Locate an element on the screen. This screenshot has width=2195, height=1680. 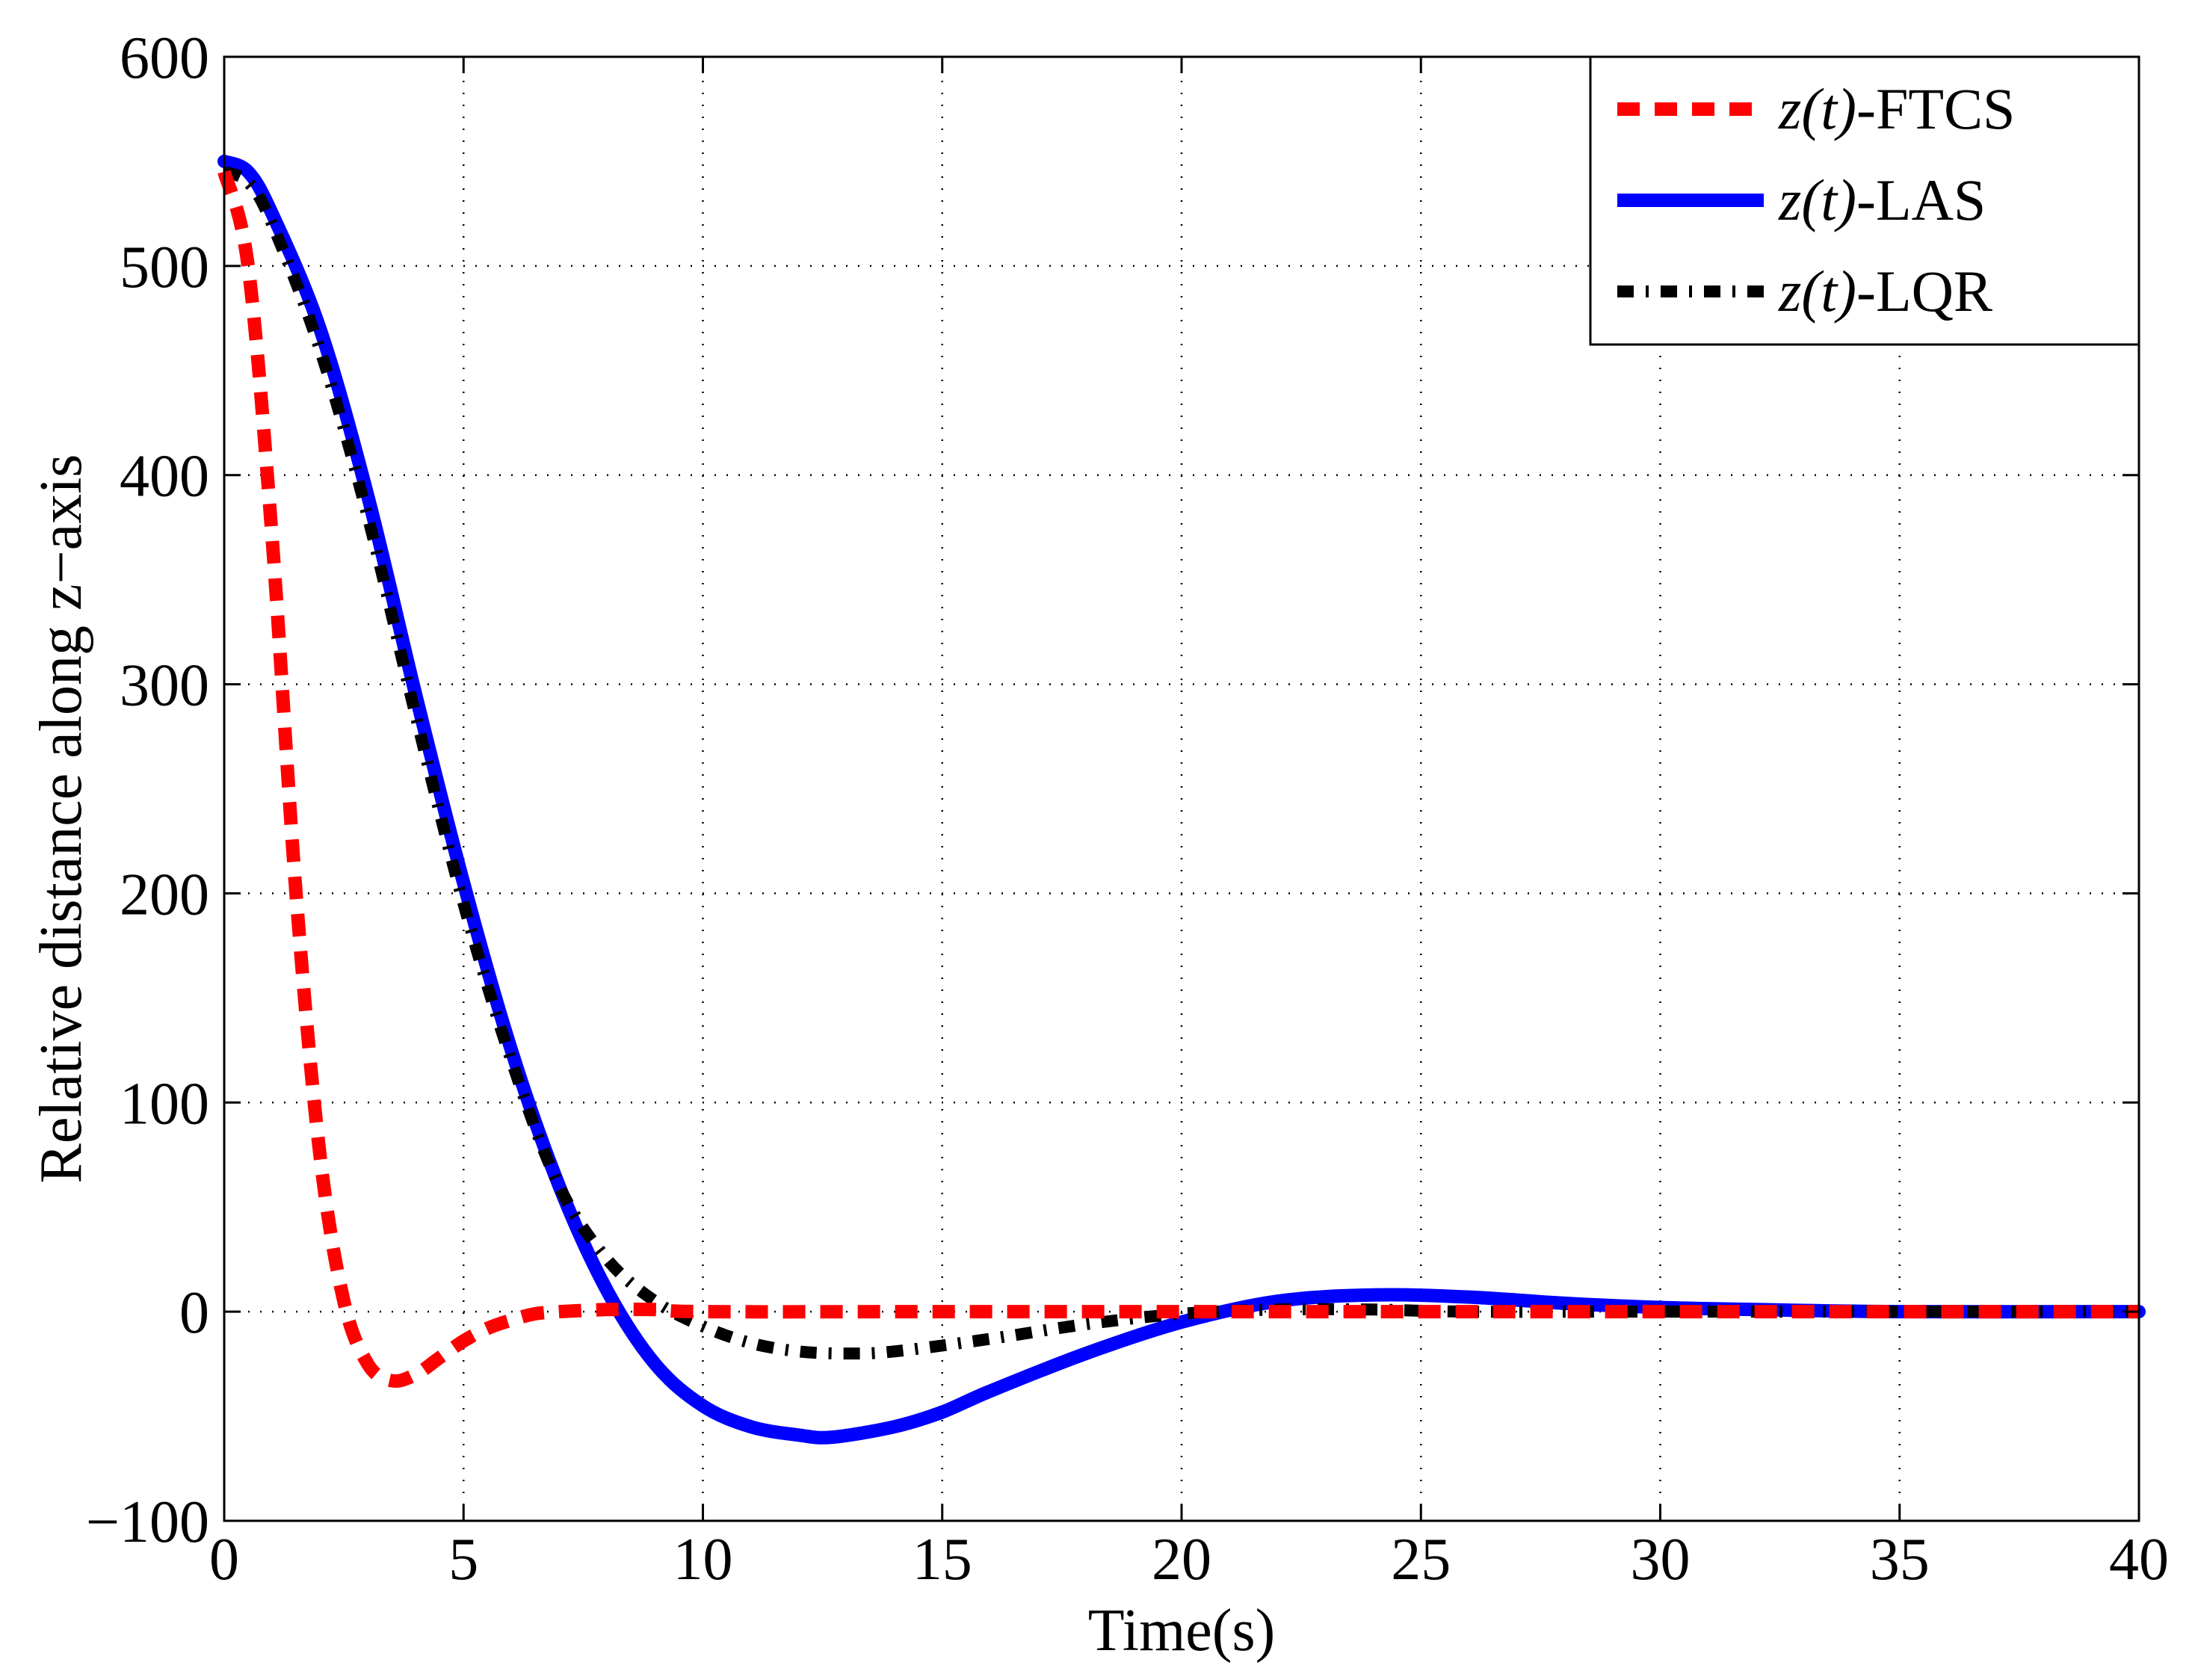
y-tick-label: 600 is located at coordinates (164, 58).